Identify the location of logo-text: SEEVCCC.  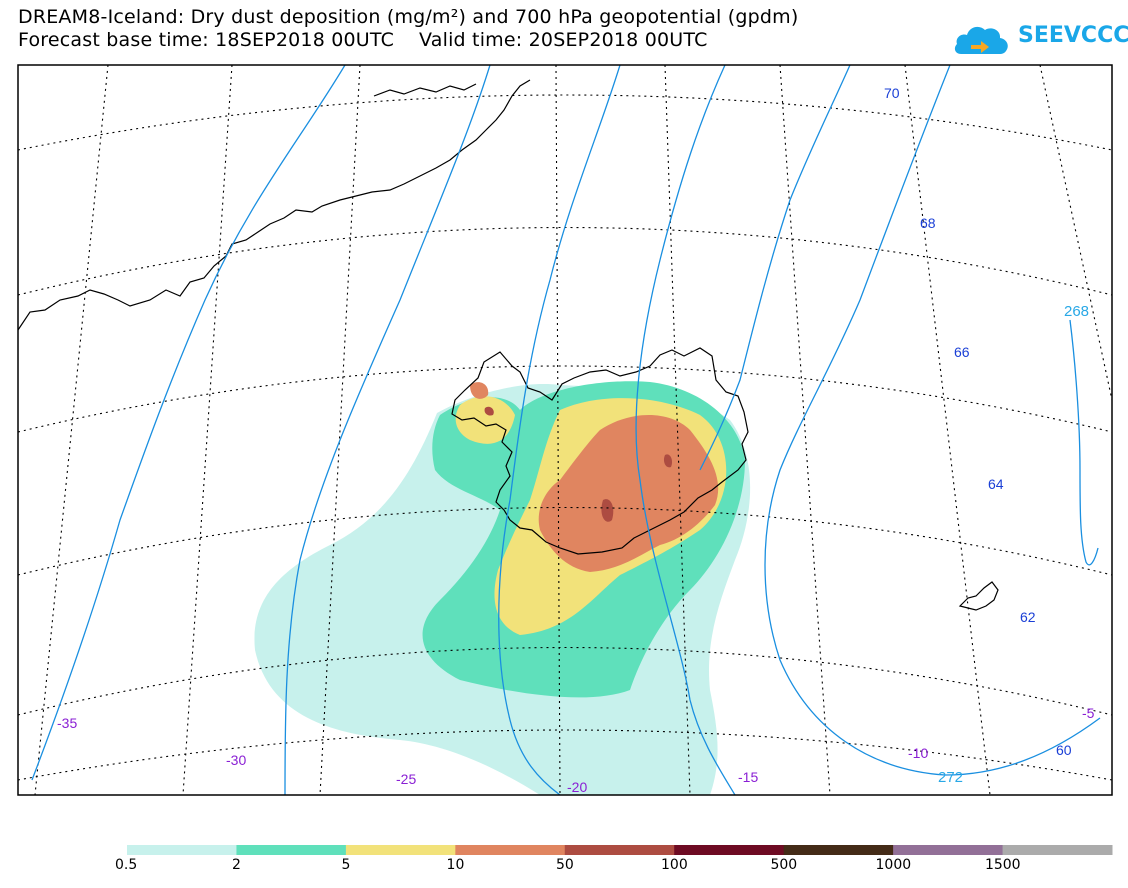
(1073, 35).